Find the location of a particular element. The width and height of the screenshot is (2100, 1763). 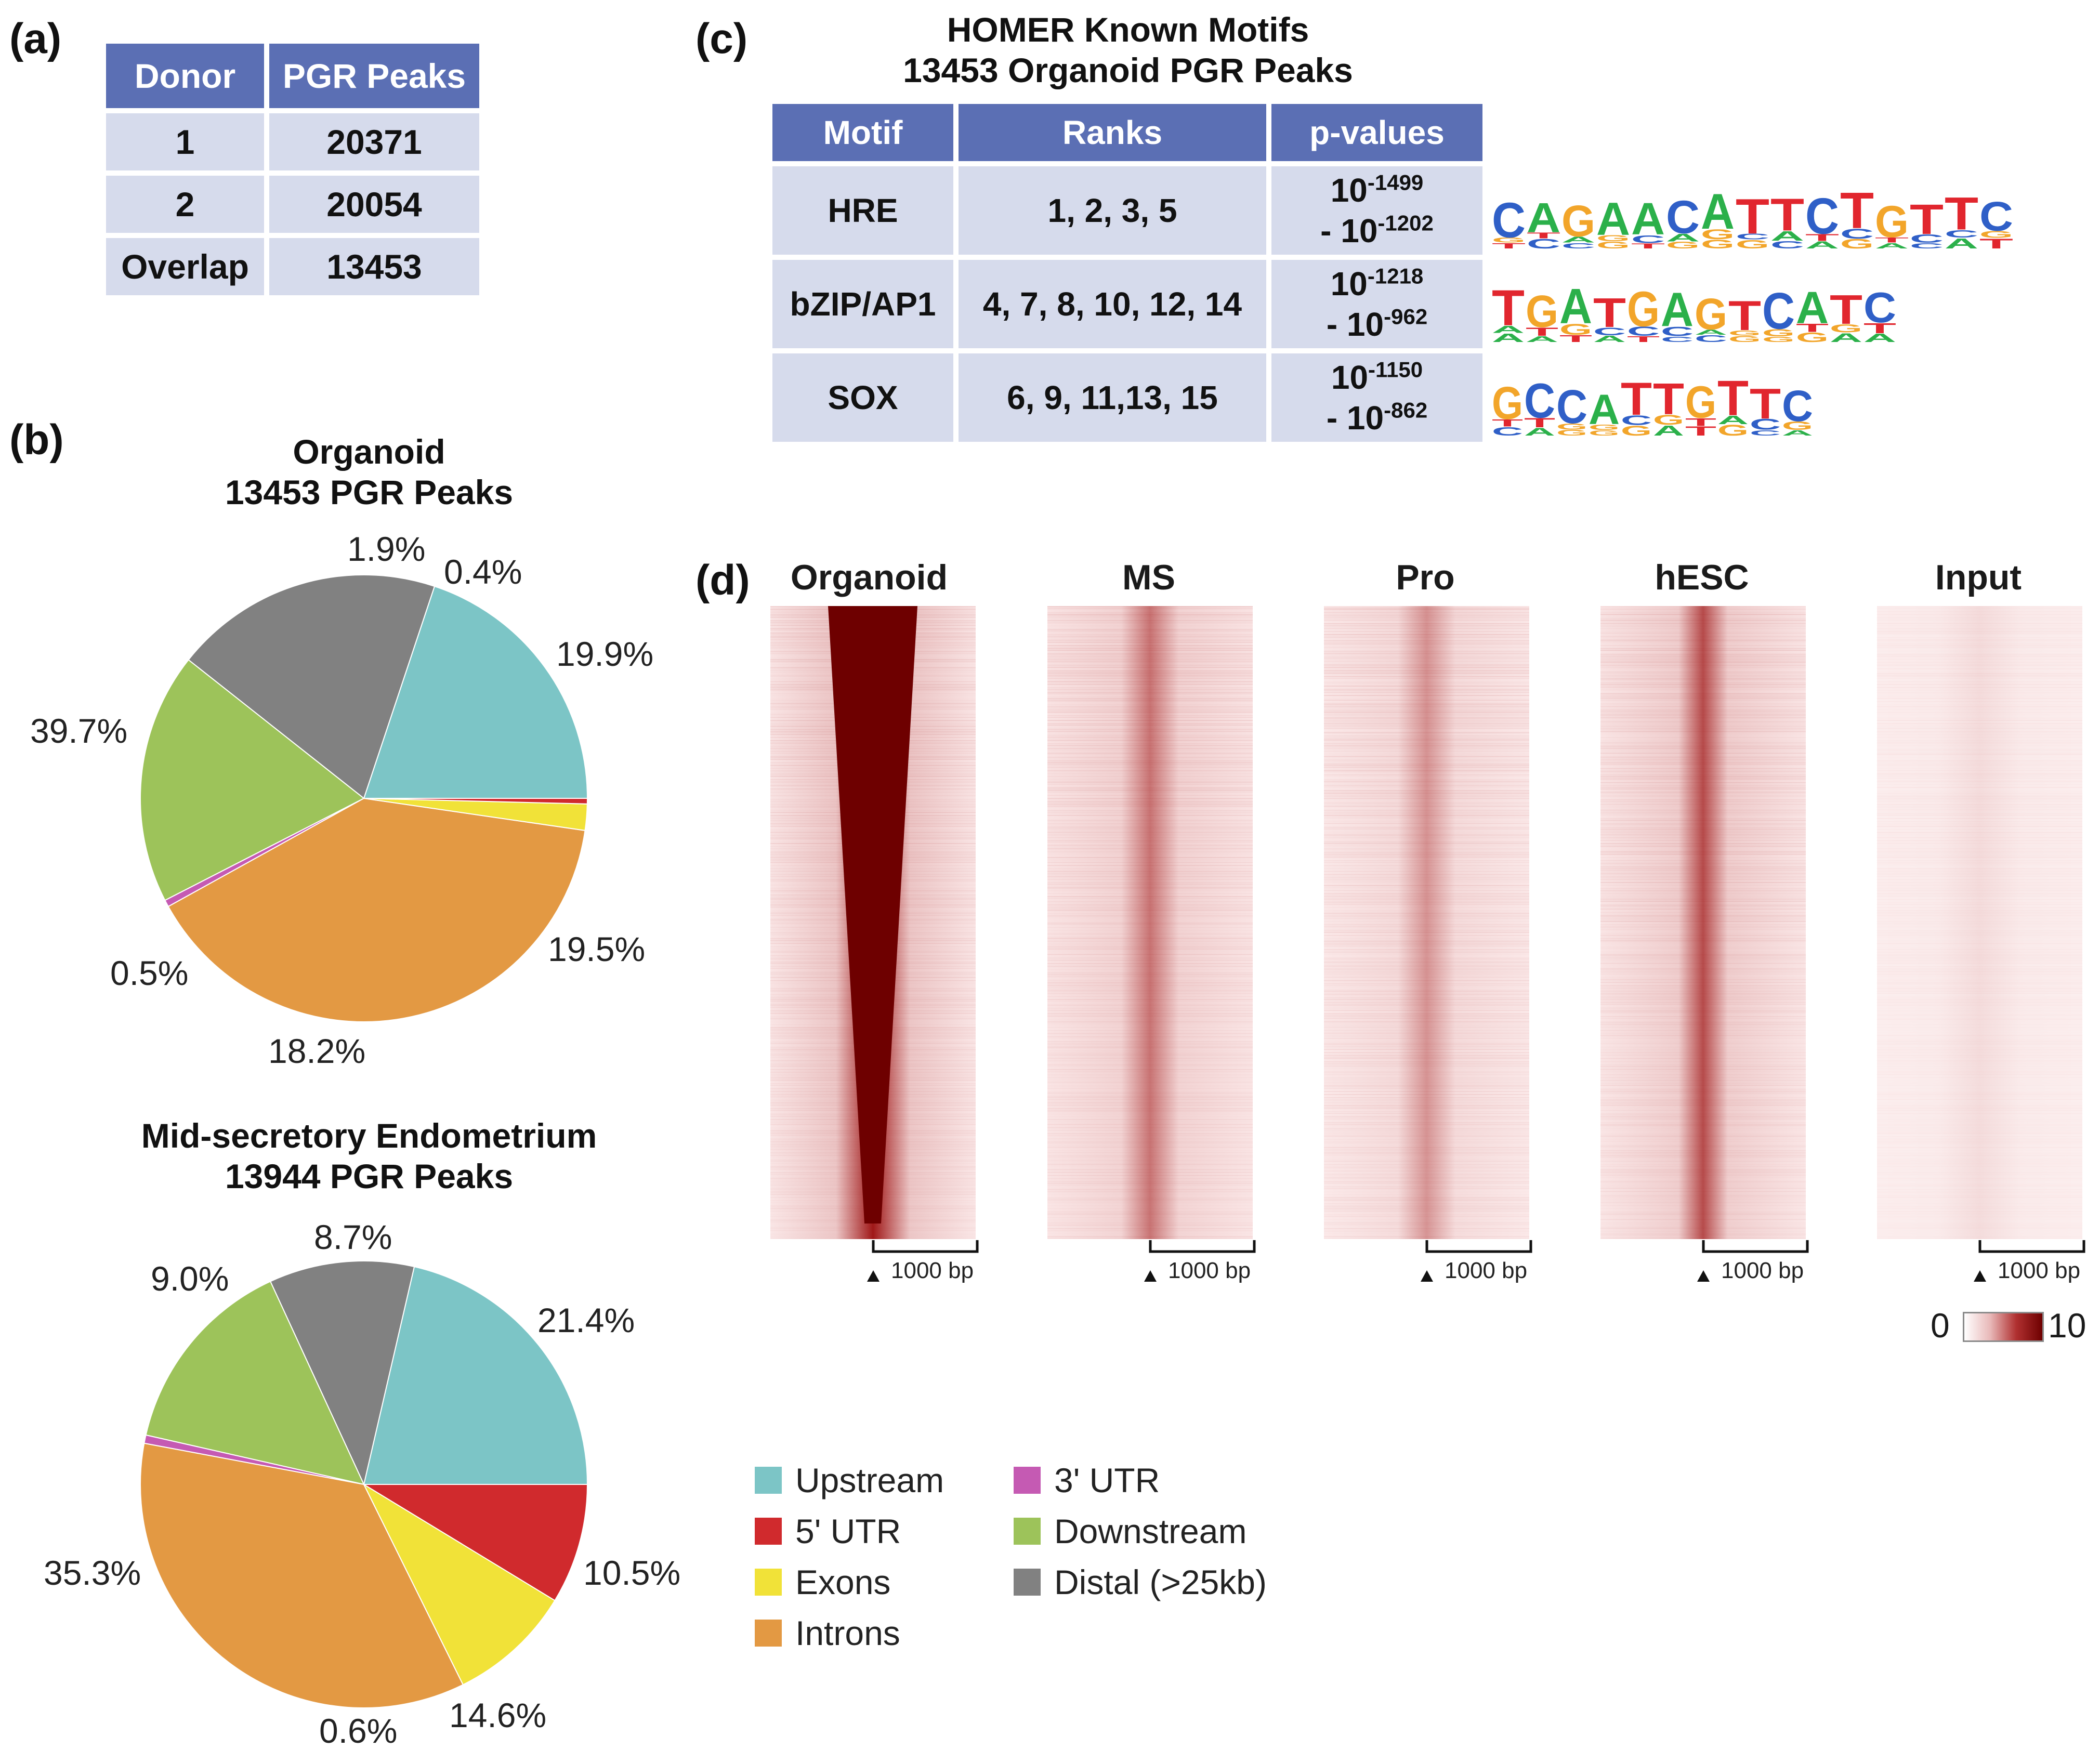

pie1-title-line1: Organoid is located at coordinates (369, 451).